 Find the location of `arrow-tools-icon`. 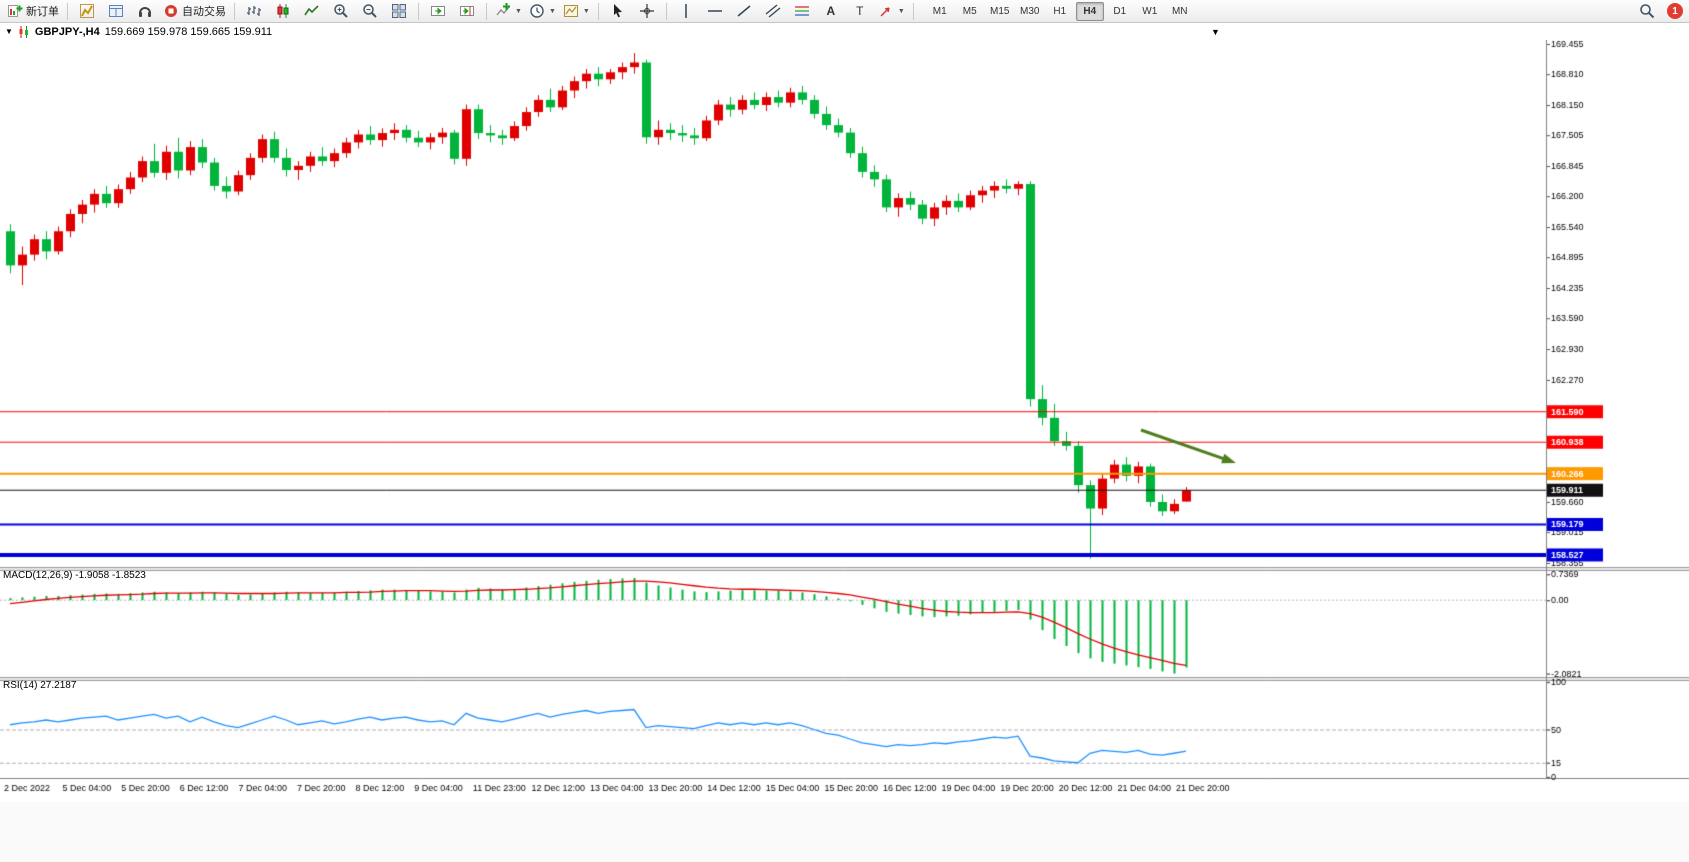

arrow-tools-icon is located at coordinates (885, 12).